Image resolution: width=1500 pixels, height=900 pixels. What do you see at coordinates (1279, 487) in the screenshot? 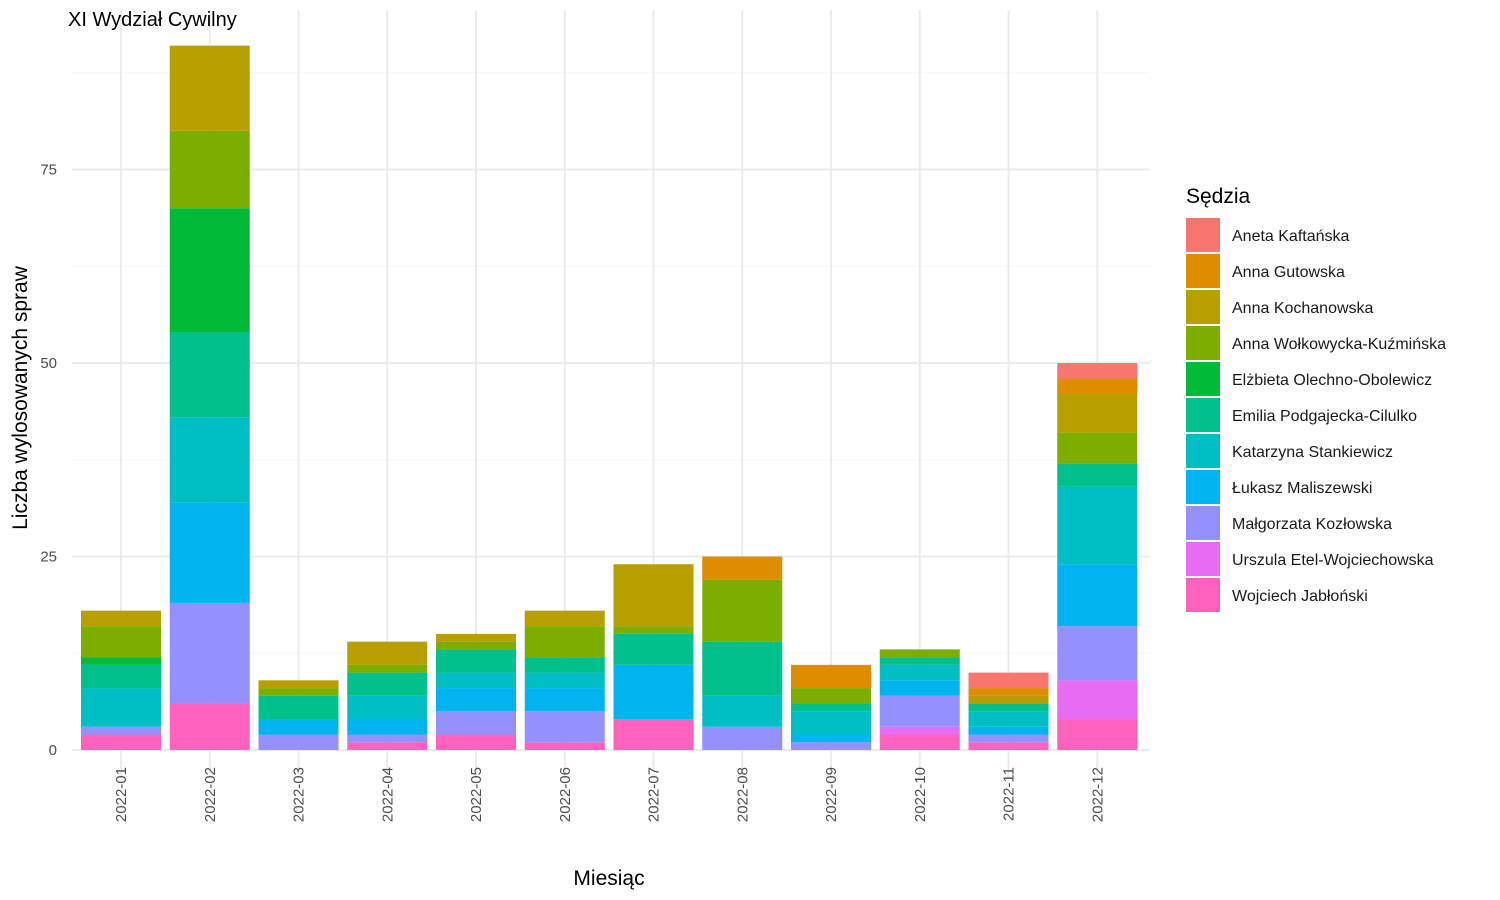
I see `legend-item-lukasz-maliszewski: Łukasz Maliszewski` at bounding box center [1279, 487].